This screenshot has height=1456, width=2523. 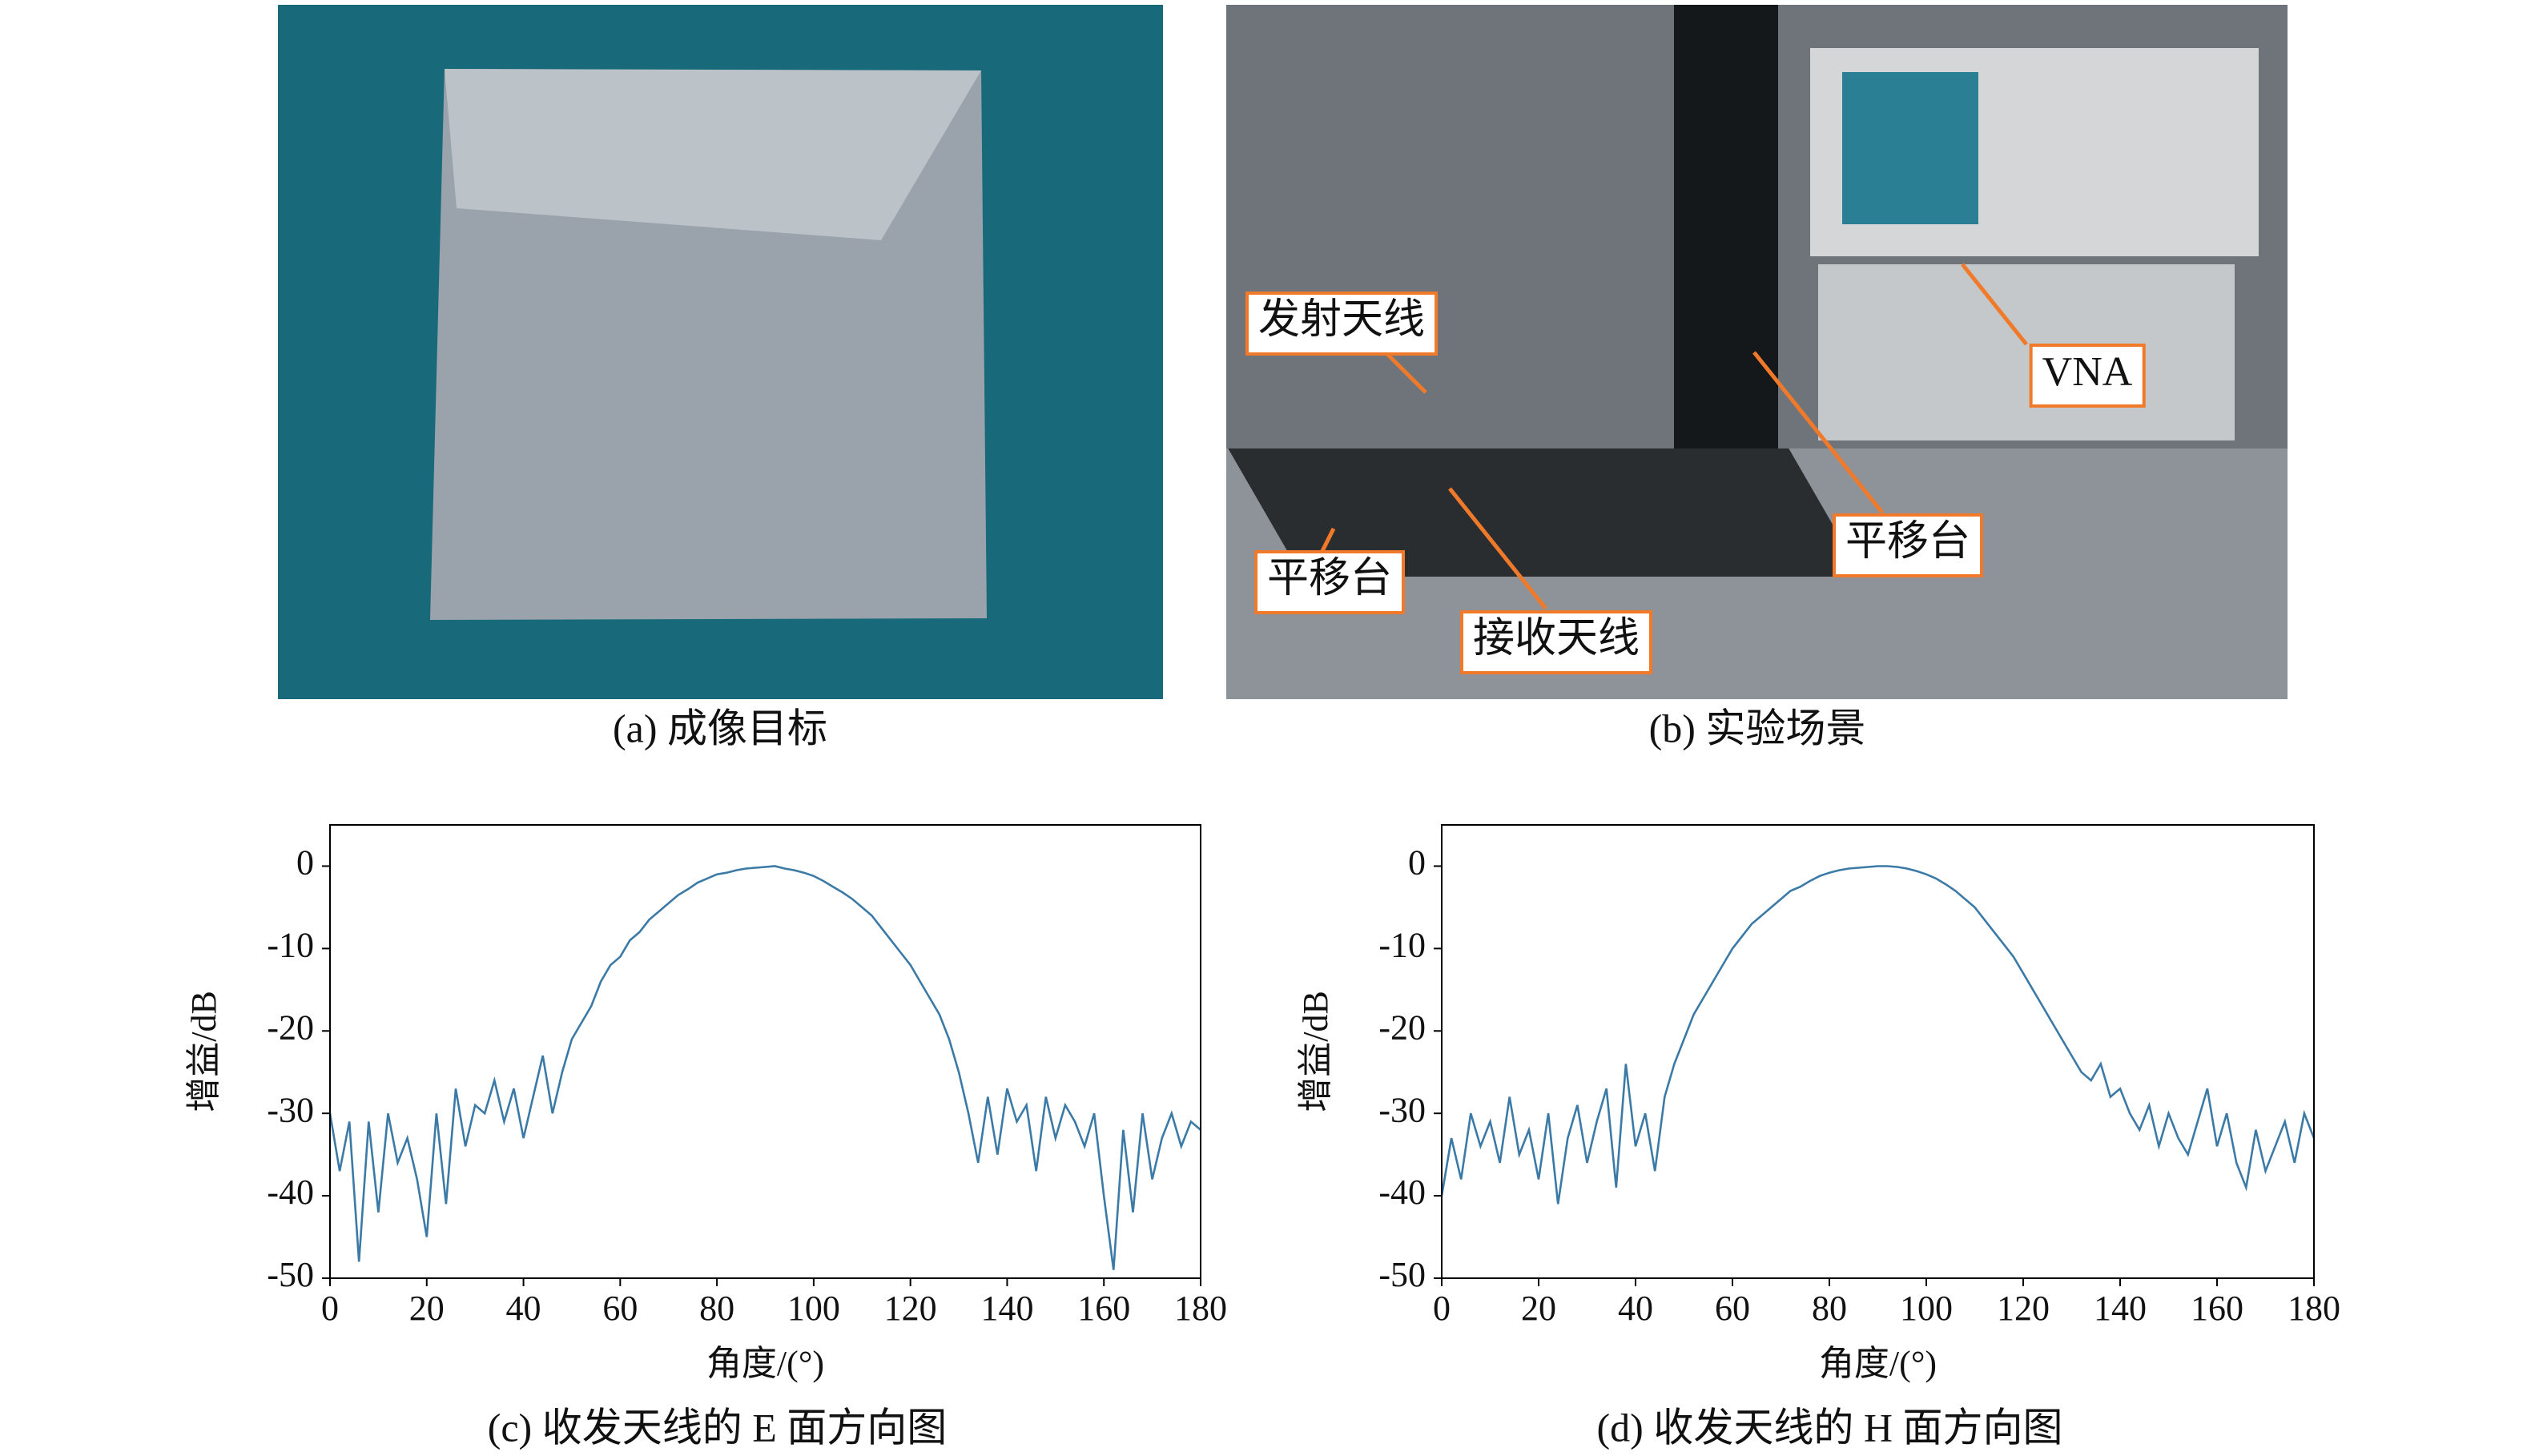 I want to click on caption-b: (b) 实验场景, so click(x=1758, y=728).